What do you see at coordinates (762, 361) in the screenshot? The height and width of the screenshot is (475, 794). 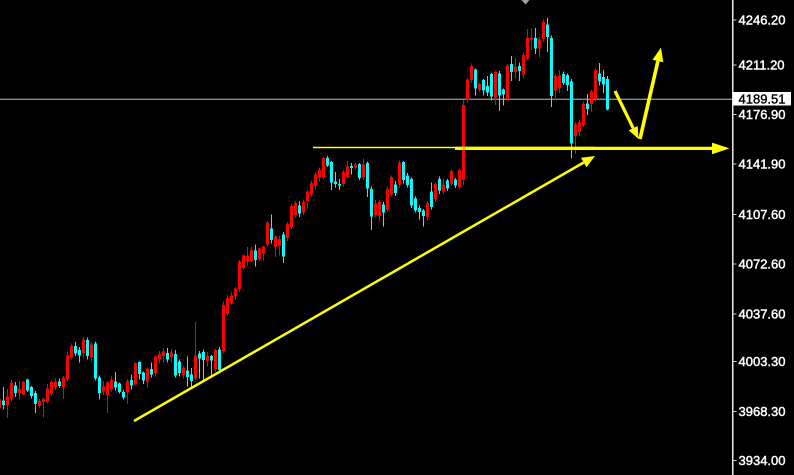 I see `svg-text: 4003.30` at bounding box center [762, 361].